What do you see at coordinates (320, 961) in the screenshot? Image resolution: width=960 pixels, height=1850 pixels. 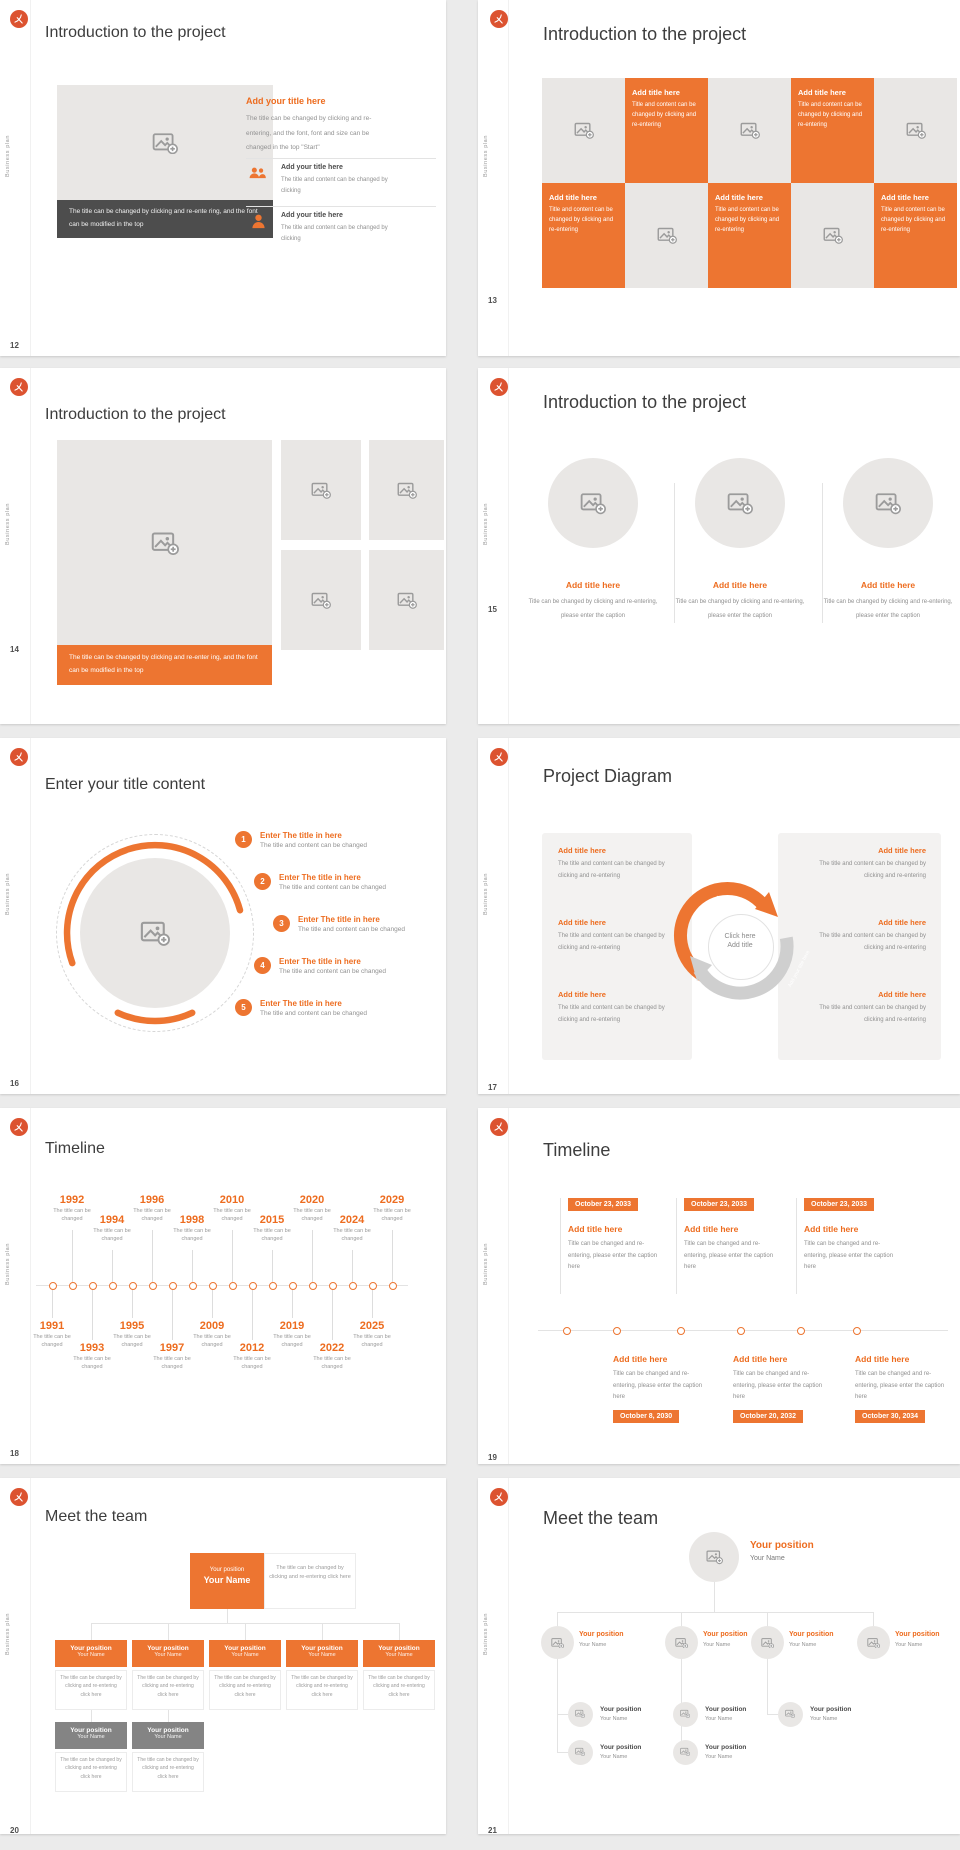 I see `step-heading: Enter The title in here` at bounding box center [320, 961].